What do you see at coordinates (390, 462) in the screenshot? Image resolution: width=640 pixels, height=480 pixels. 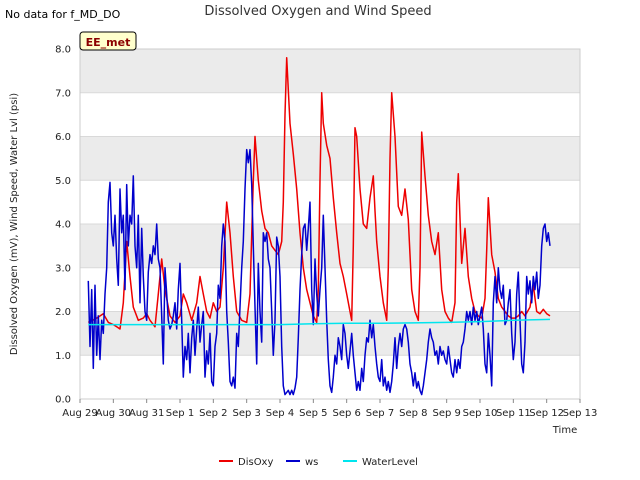 I see `legend-label-waterlevel: WaterLevel` at bounding box center [390, 462].